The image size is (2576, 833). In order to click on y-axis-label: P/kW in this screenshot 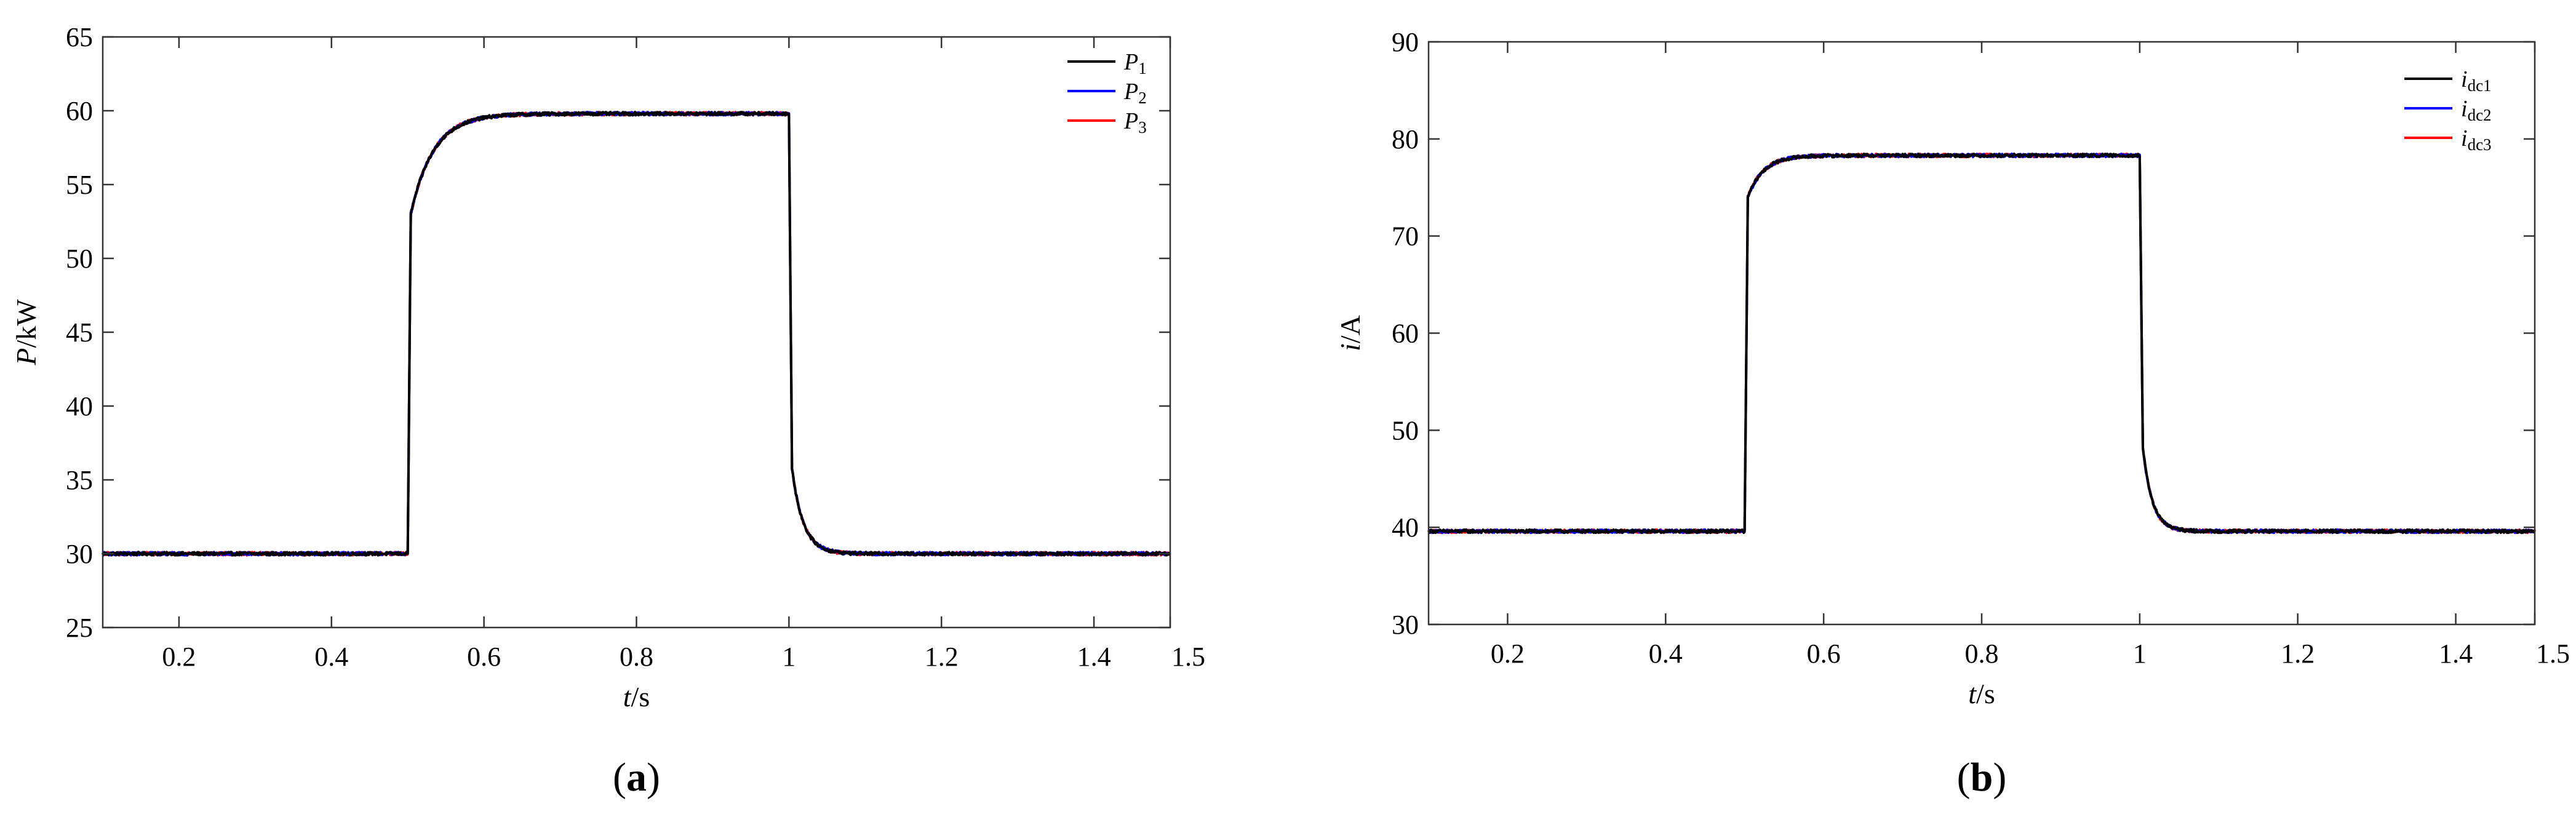, I will do `click(26, 332)`.